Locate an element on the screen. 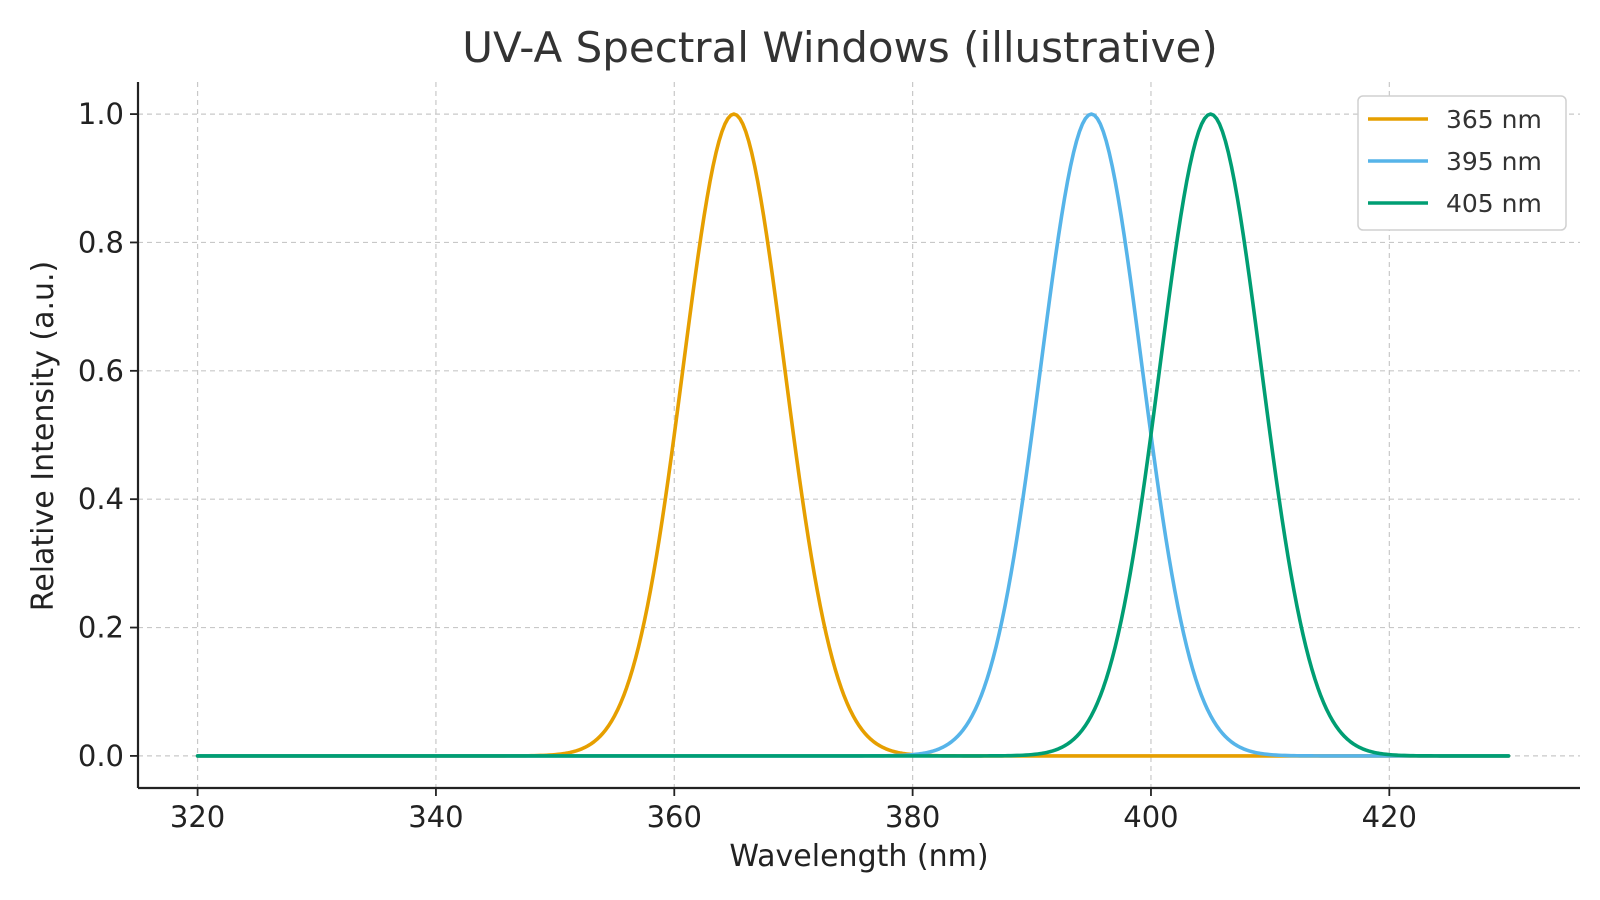  y-ticks: 0.0 0.2 0.4 0.6 0.8 1.0 is located at coordinates (108, 435).